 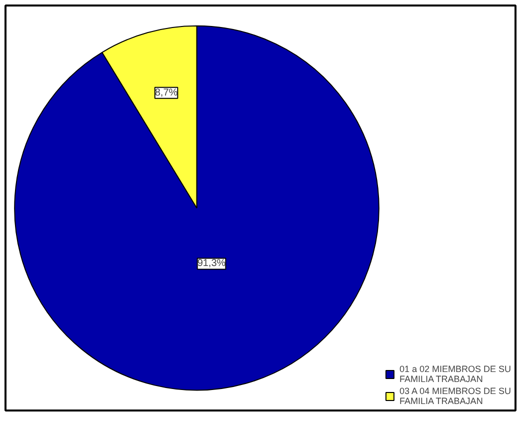 I want to click on legend-label: 03 A 04 MIEMBROS DE SU FAMILIA TRABAJAN, so click(x=455, y=396).